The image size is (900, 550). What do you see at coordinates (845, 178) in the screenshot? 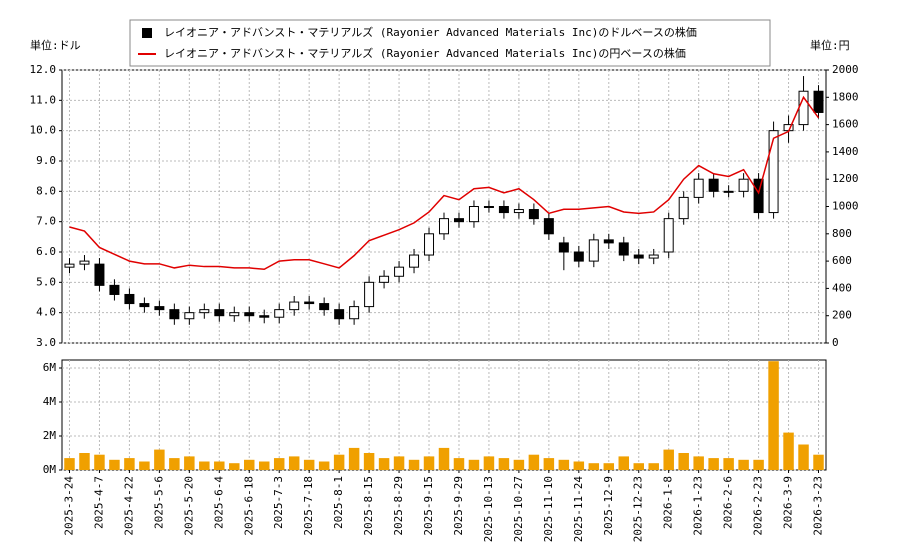
I see `y2-tick-label: 1200` at bounding box center [845, 178].